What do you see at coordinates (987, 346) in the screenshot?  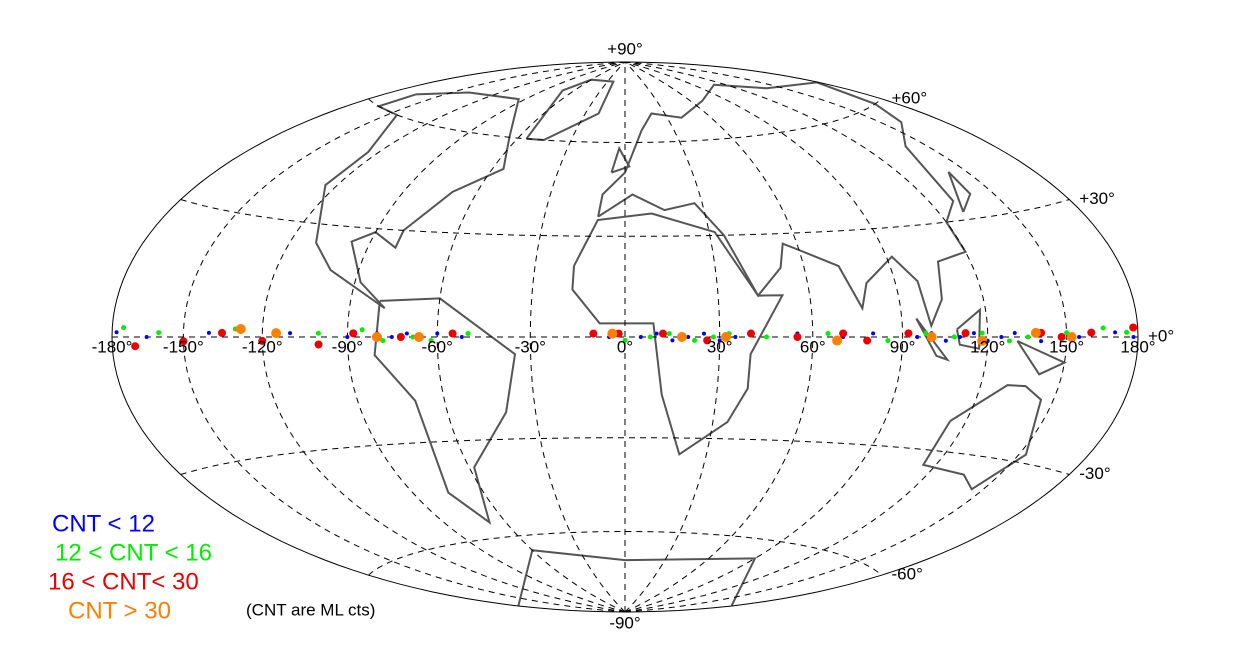 I see `meridian-label: 120°` at bounding box center [987, 346].